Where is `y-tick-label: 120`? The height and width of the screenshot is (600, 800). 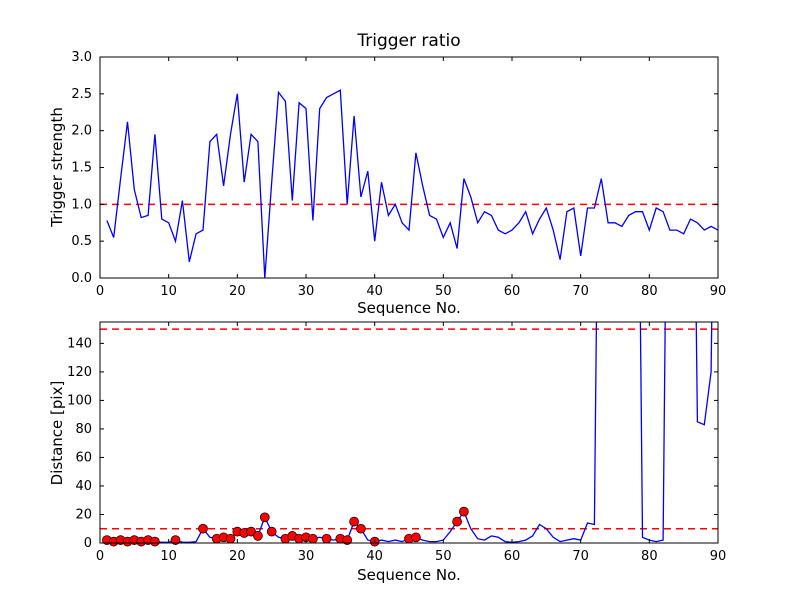 y-tick-label: 120 is located at coordinates (79, 372).